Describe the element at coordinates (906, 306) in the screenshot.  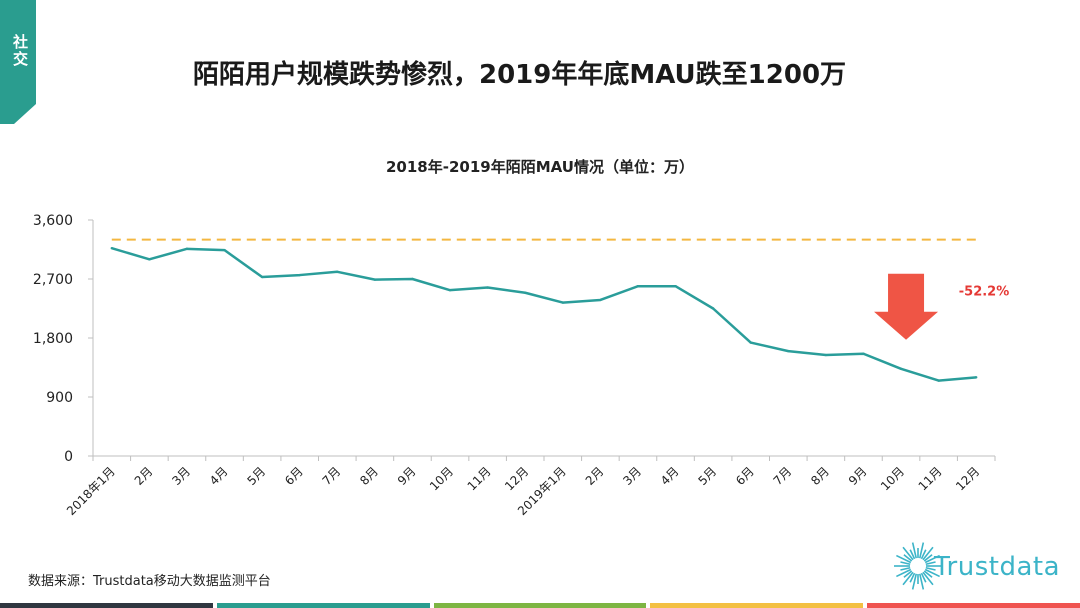
I see `down-arrow-icon` at that location.